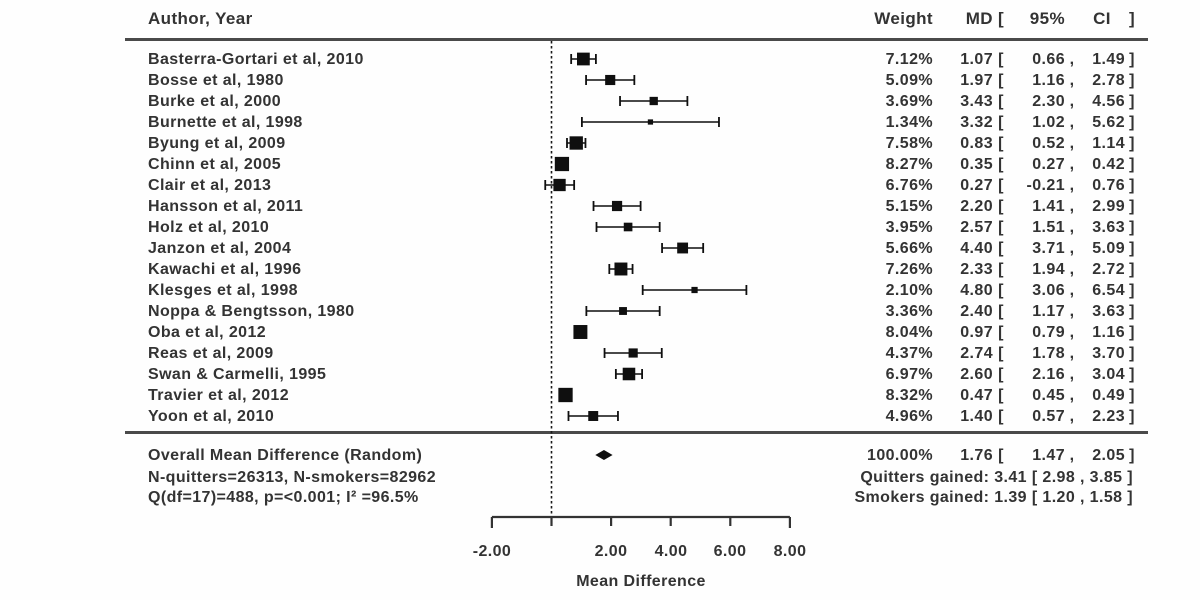 The image size is (1200, 600). I want to click on study-estimate-lo: -0.21, so click(1045, 185).